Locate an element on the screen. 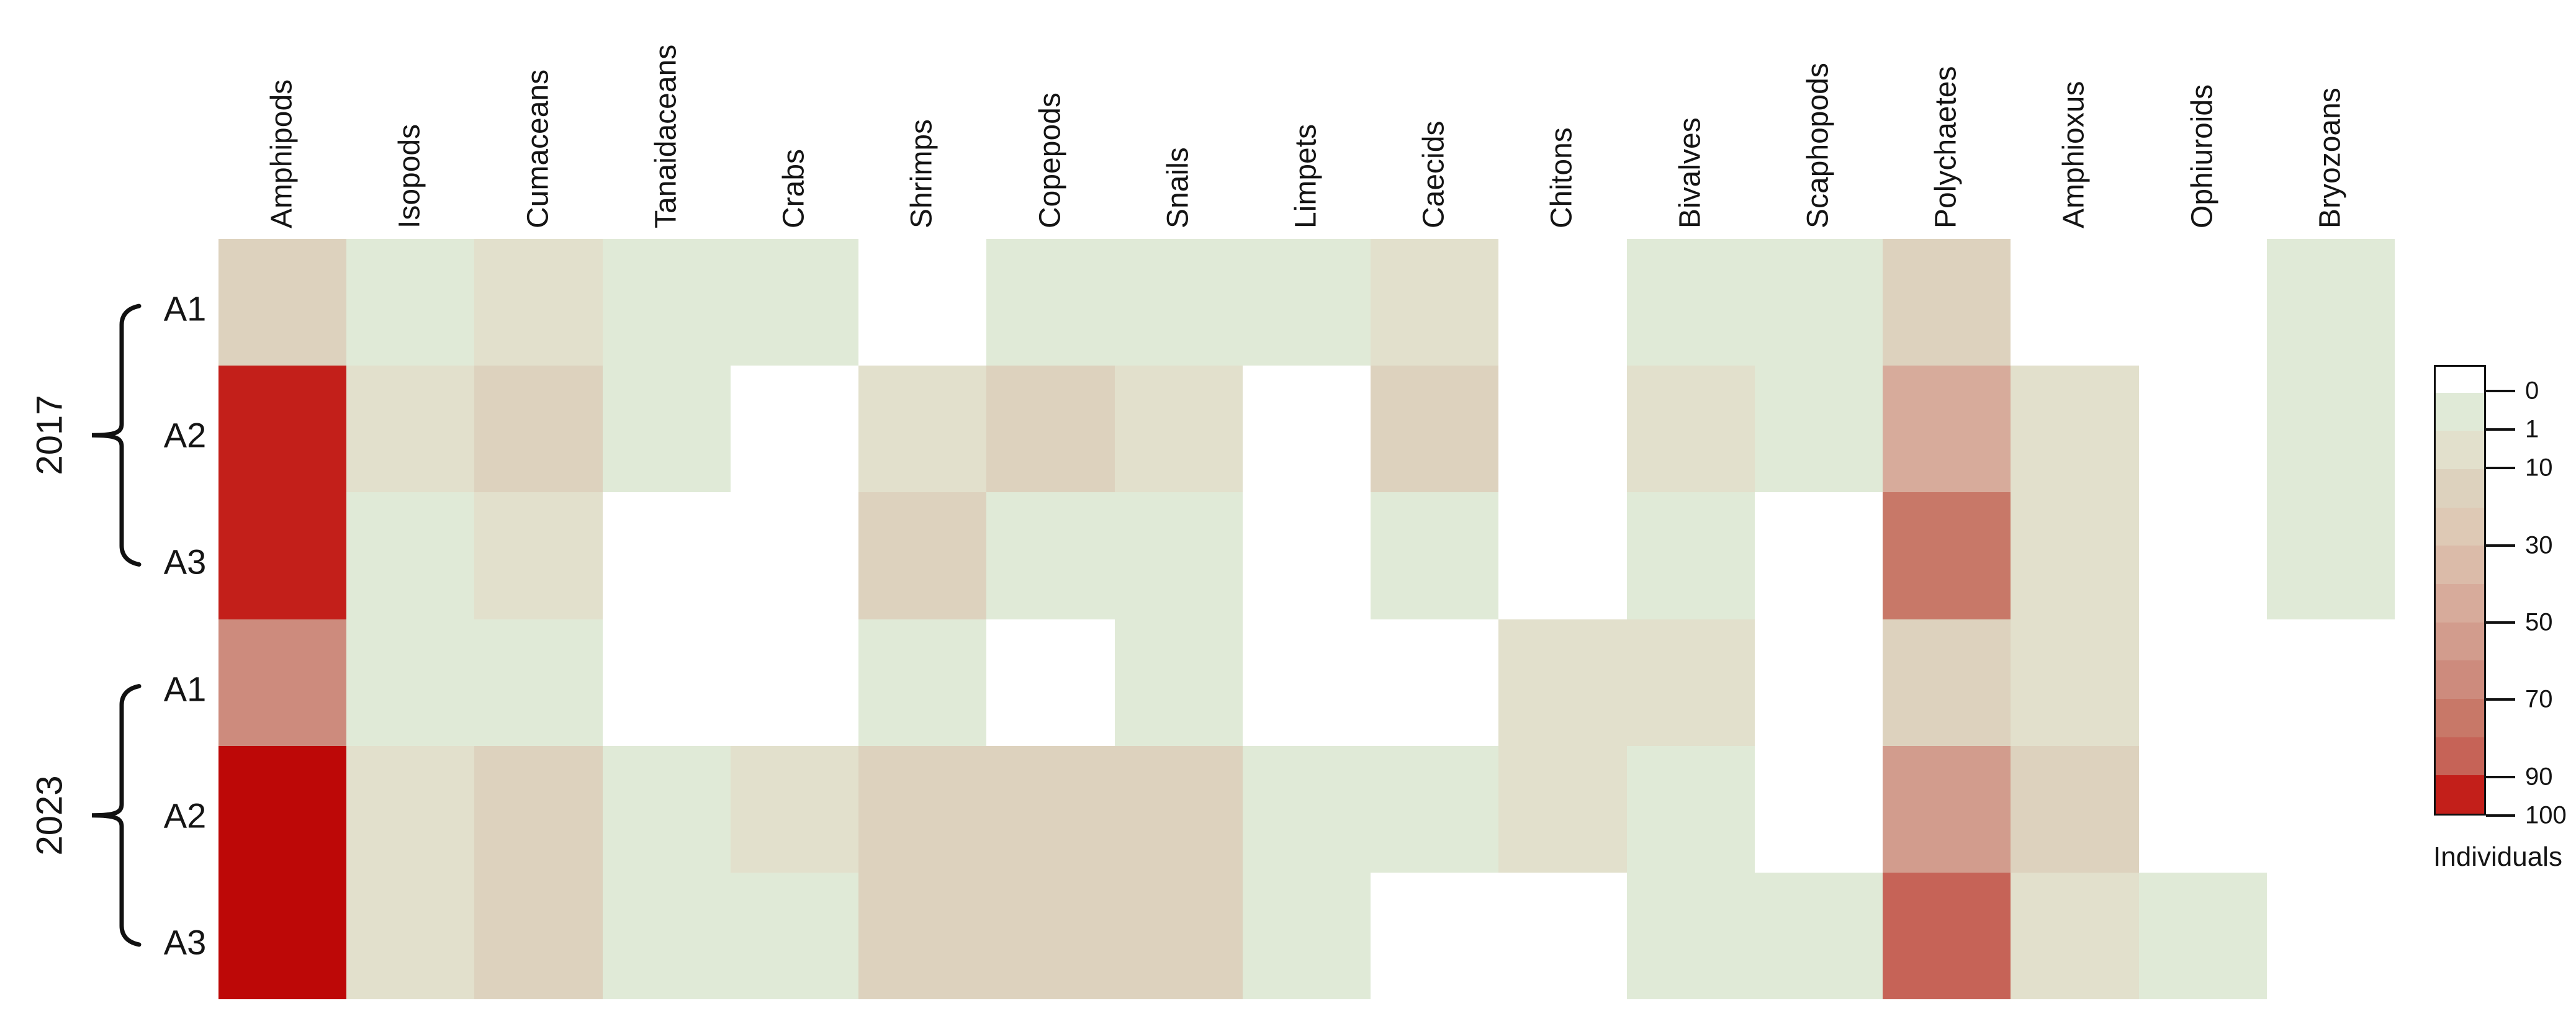 The image size is (2576, 1016). row-label-station: A3 is located at coordinates (185, 562).